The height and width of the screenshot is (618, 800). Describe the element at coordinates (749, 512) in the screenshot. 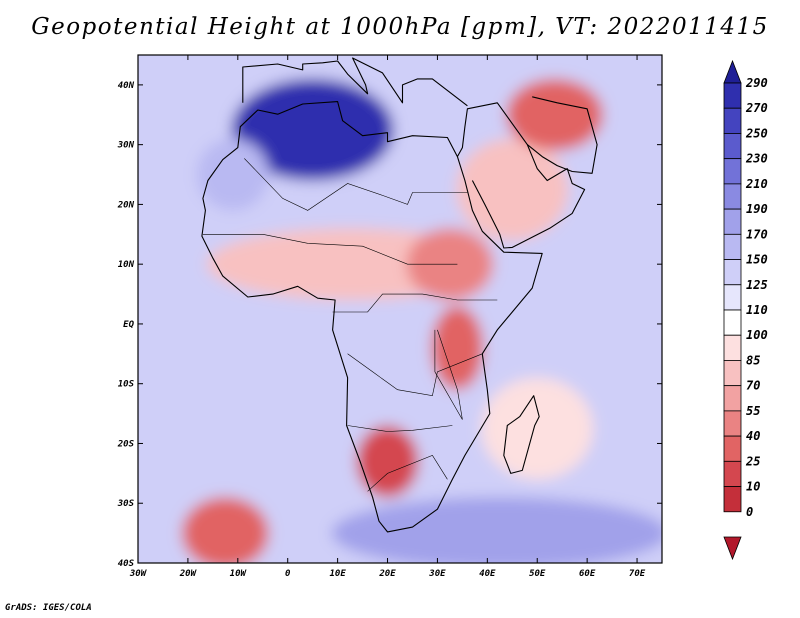

I see `colorbar-label: 0` at that location.